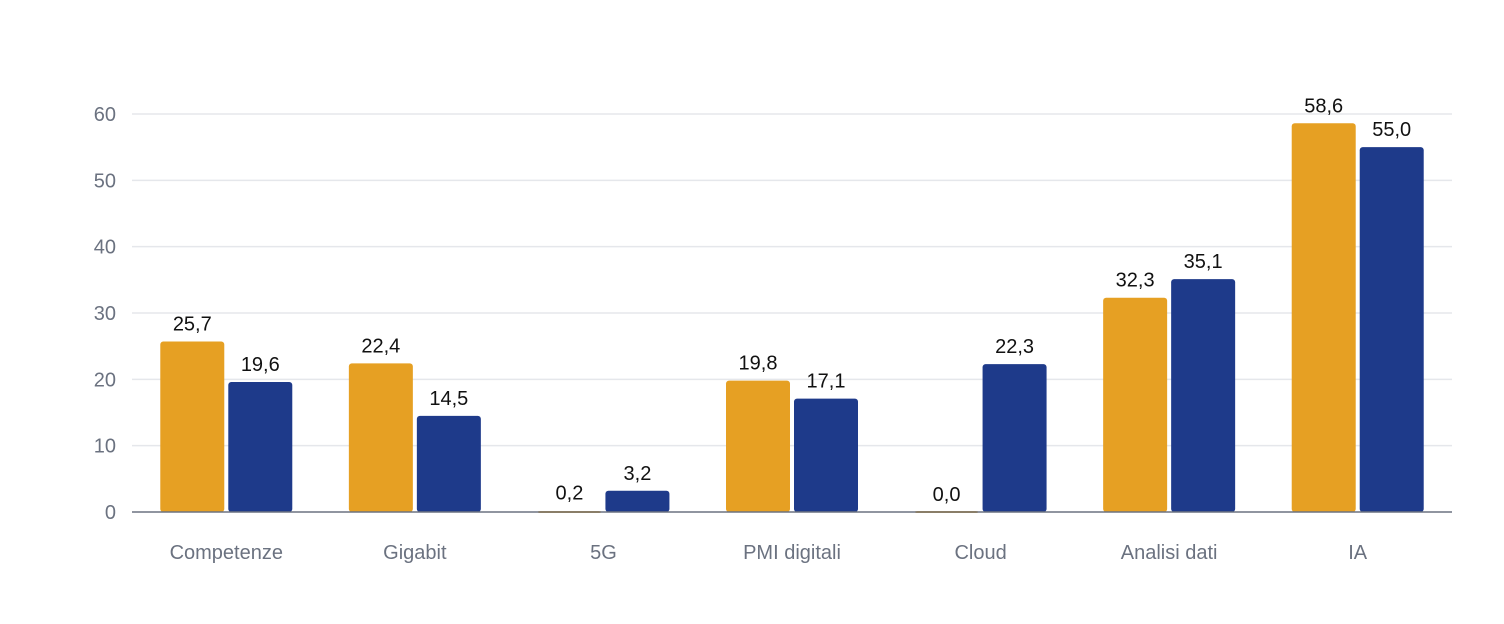 The image size is (1504, 624). What do you see at coordinates (110, 513) in the screenshot?
I see `y-tick-label: 0` at bounding box center [110, 513].